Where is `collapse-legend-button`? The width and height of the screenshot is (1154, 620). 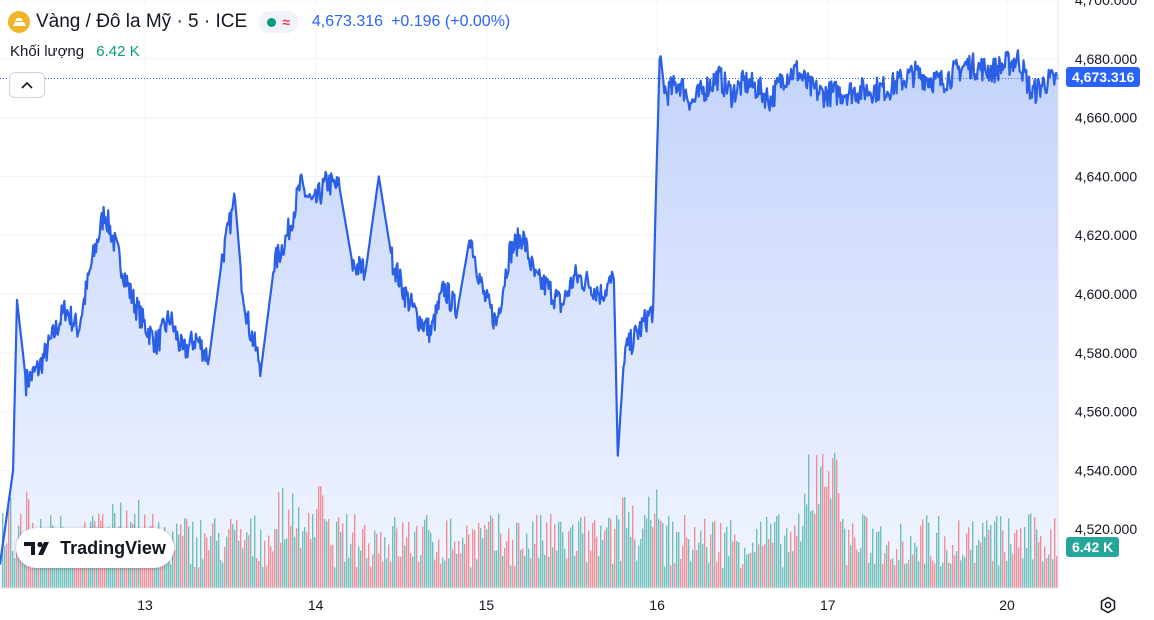 collapse-legend-button is located at coordinates (27, 85).